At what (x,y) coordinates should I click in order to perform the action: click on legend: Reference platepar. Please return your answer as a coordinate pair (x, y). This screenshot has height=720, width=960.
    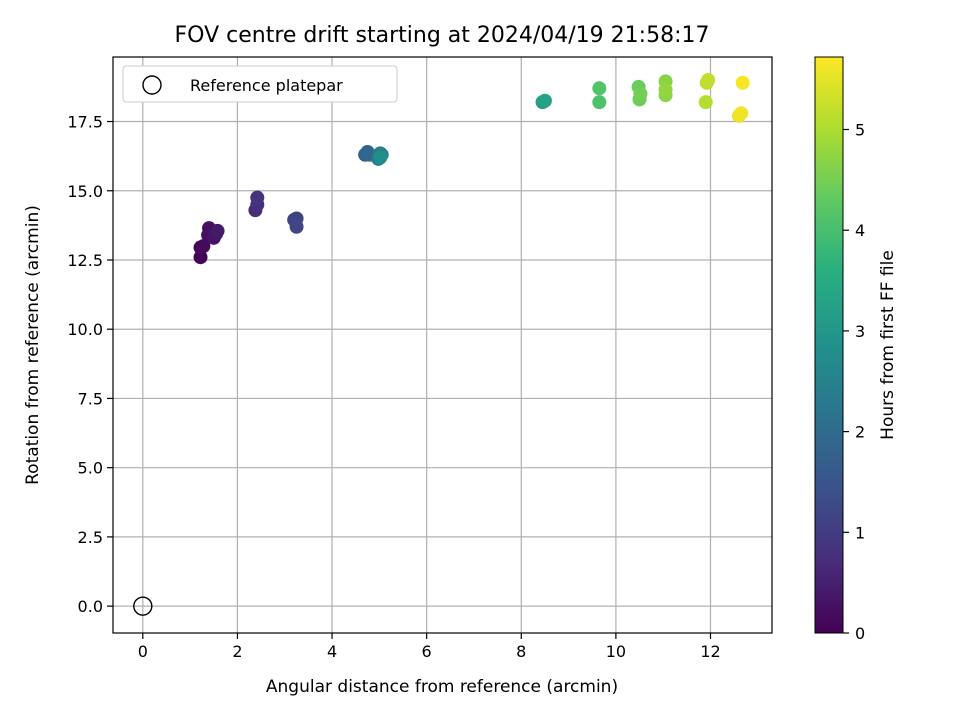
    Looking at the image, I should click on (260, 84).